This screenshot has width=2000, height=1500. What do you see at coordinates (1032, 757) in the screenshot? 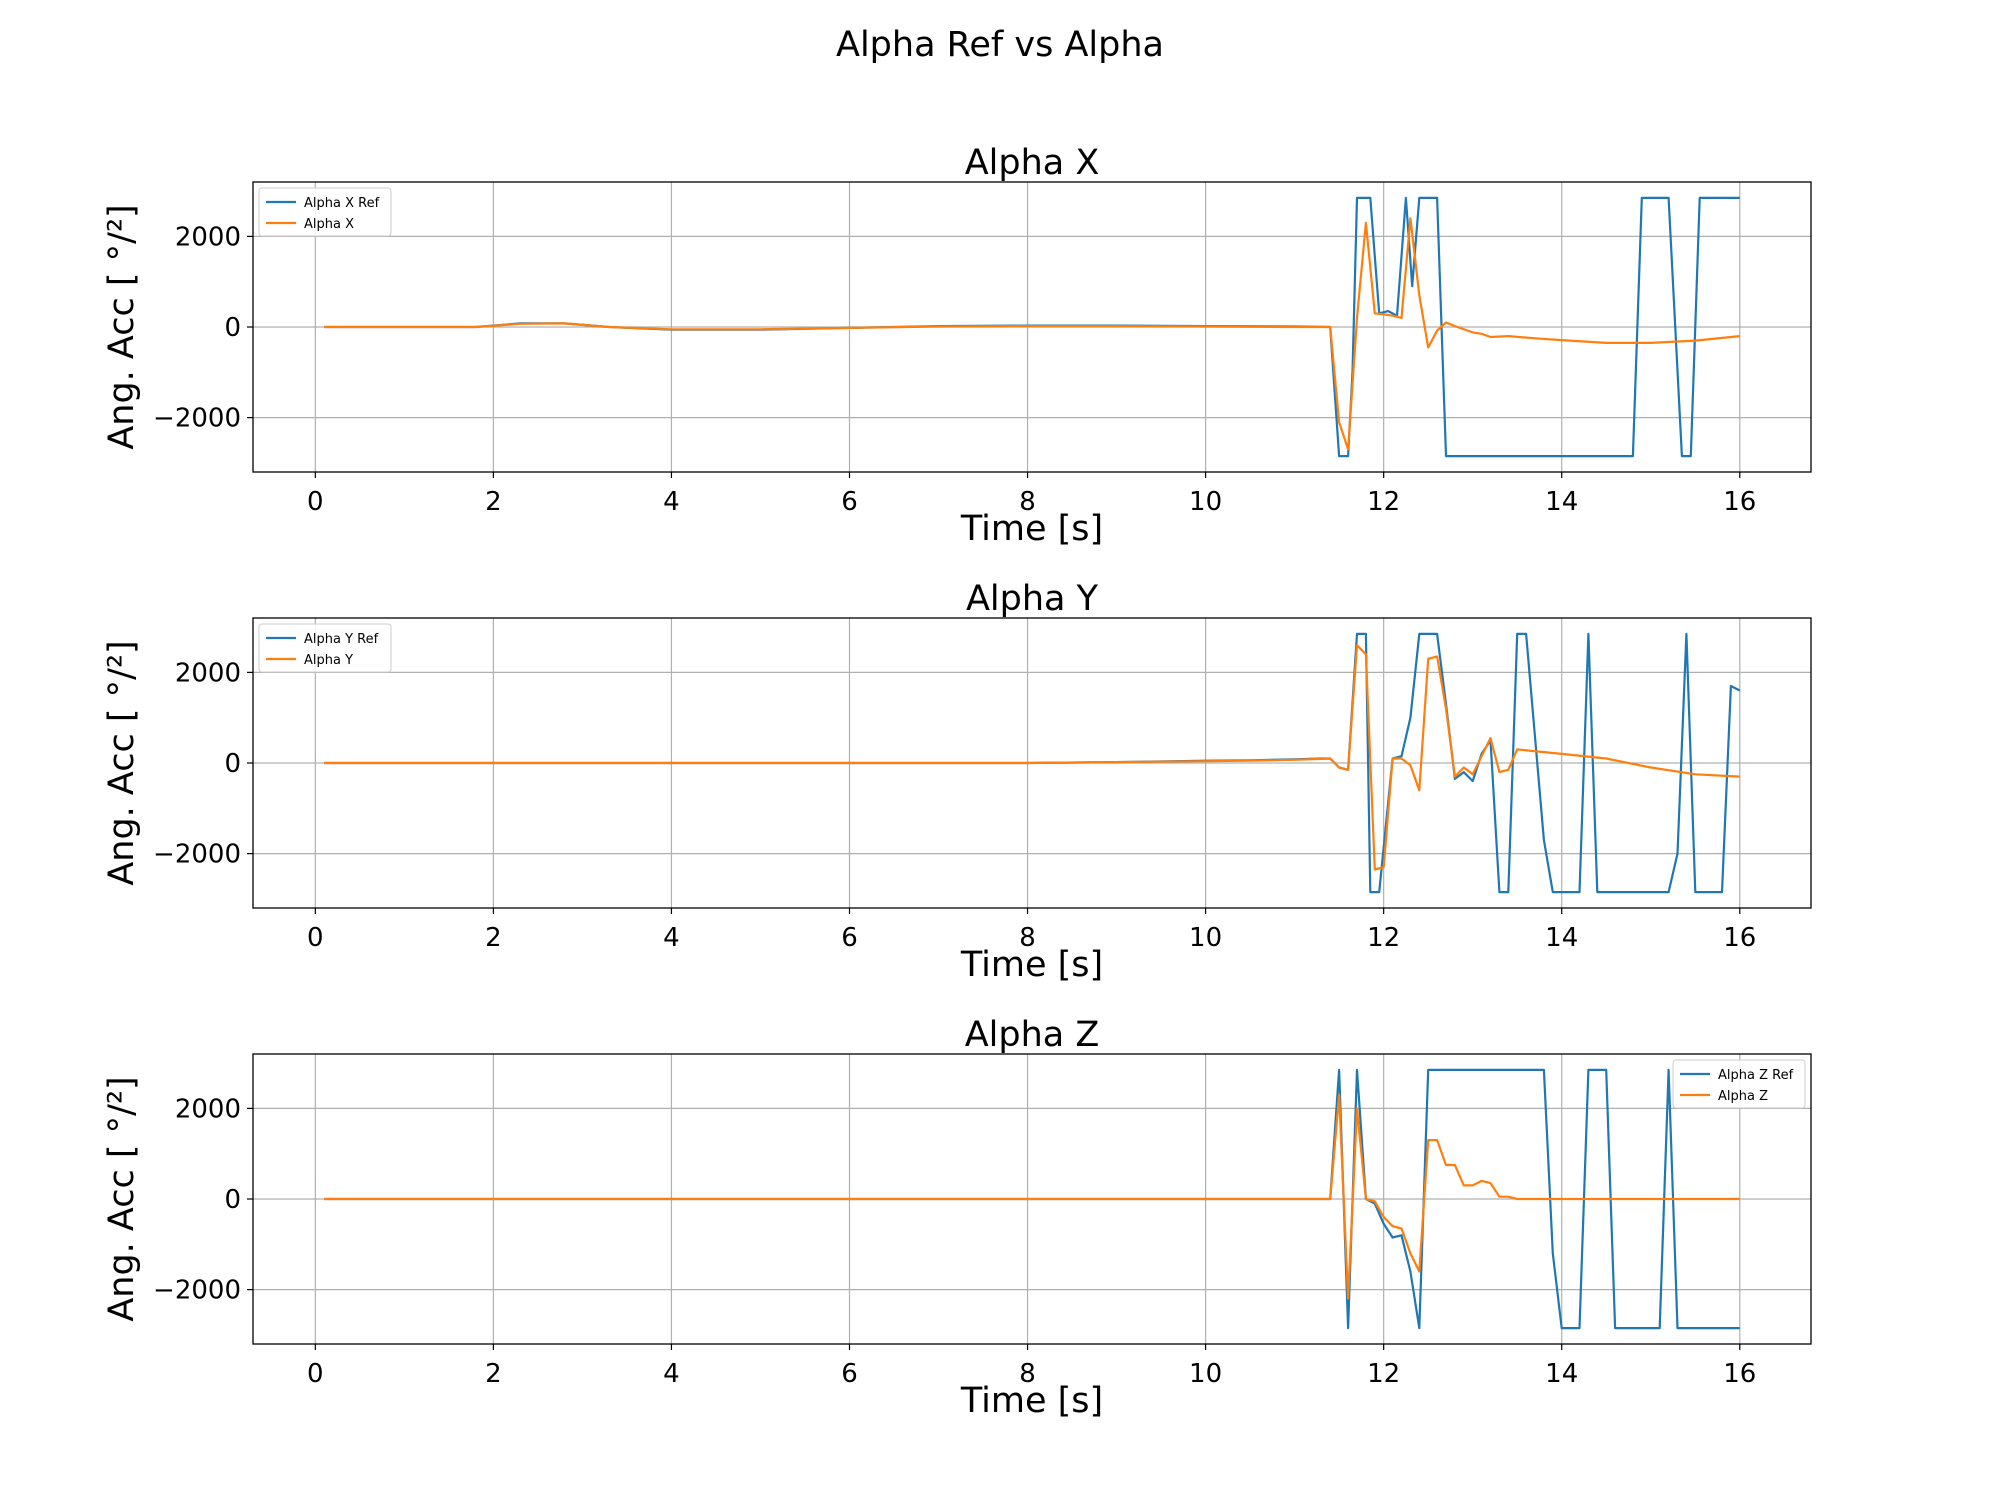
I see `series-line-alpha-y` at bounding box center [1032, 757].